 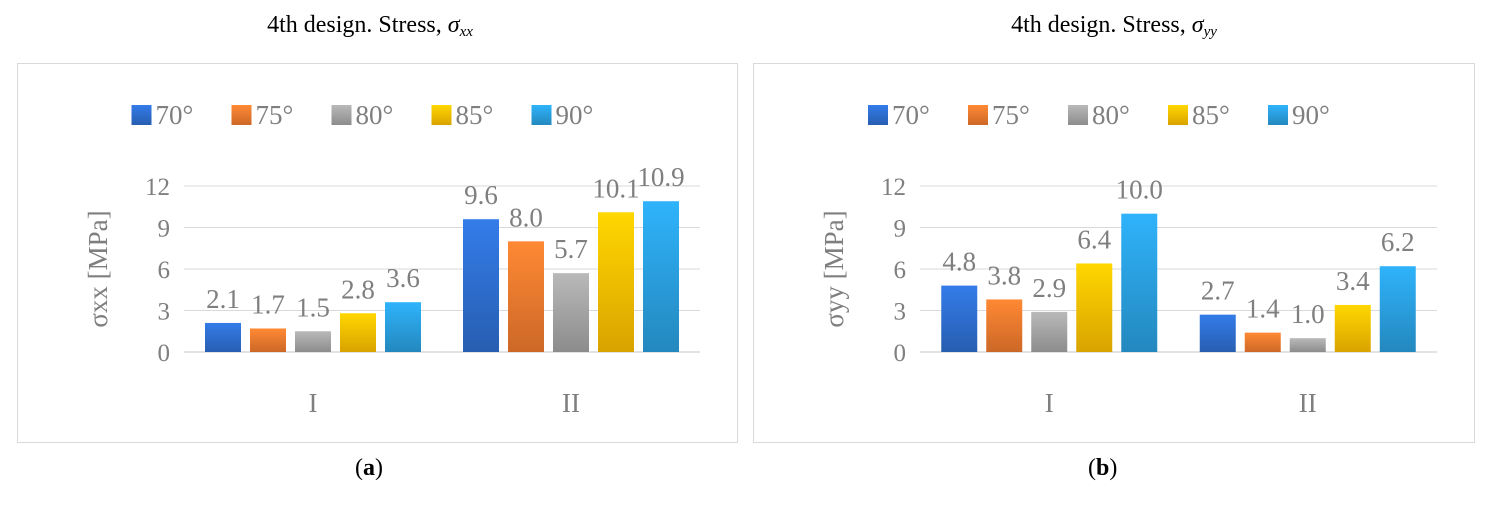 I want to click on chart-a-ytick-3: 9, so click(x=164, y=229).